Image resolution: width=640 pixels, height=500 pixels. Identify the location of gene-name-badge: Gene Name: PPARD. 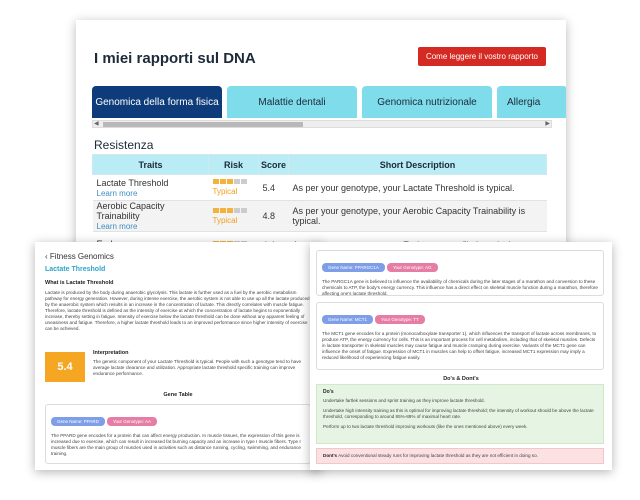
(78, 421).